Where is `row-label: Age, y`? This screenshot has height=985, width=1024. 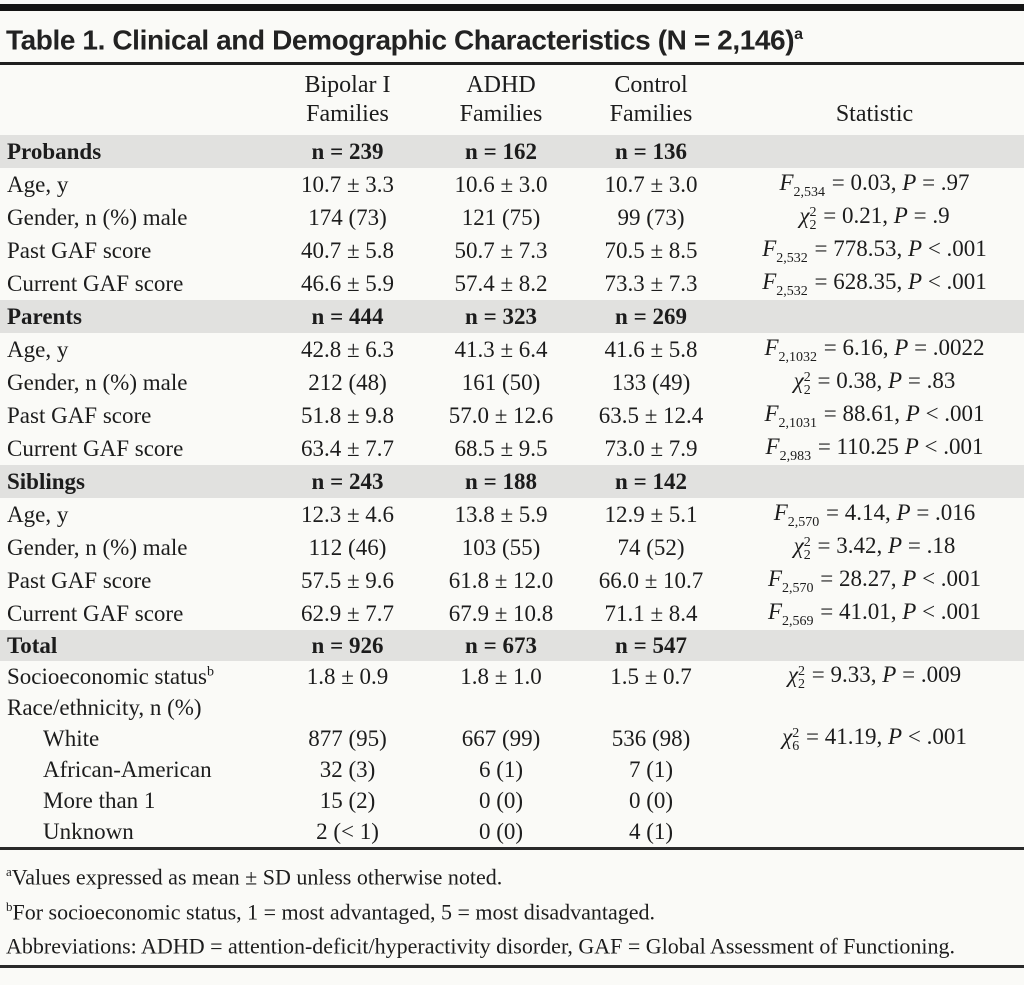
row-label: Age, y is located at coordinates (135, 515).